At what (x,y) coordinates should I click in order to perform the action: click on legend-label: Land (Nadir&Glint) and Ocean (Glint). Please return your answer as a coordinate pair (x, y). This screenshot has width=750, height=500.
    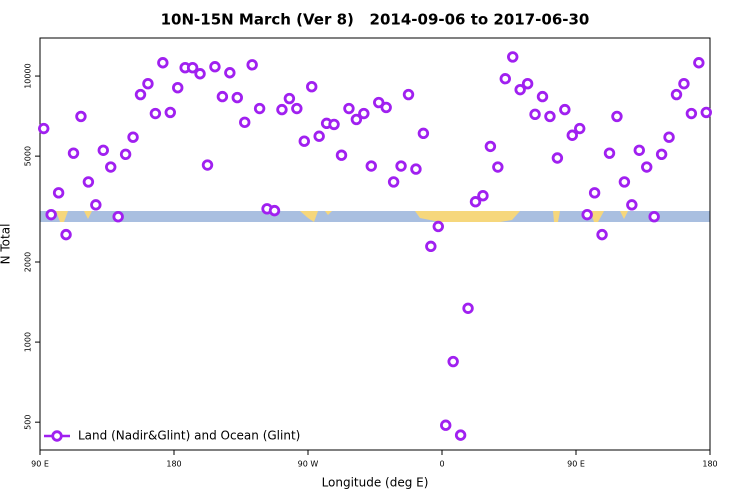
    Looking at the image, I should click on (189, 436).